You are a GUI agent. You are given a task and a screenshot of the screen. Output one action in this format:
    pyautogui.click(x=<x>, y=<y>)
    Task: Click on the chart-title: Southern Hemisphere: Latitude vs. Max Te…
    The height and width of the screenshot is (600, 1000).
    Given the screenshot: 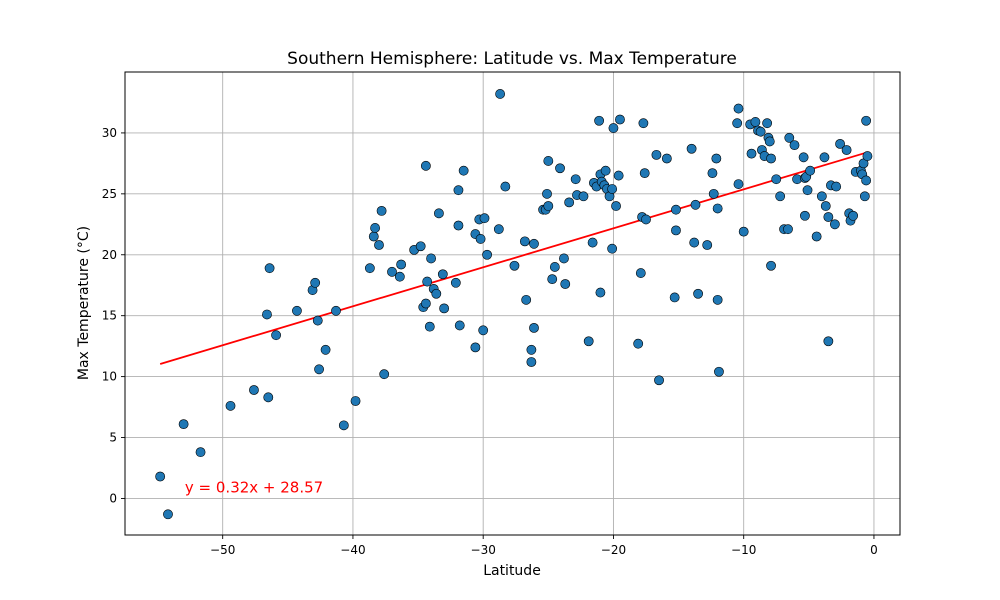 What is the action you would take?
    pyautogui.click(x=512, y=59)
    